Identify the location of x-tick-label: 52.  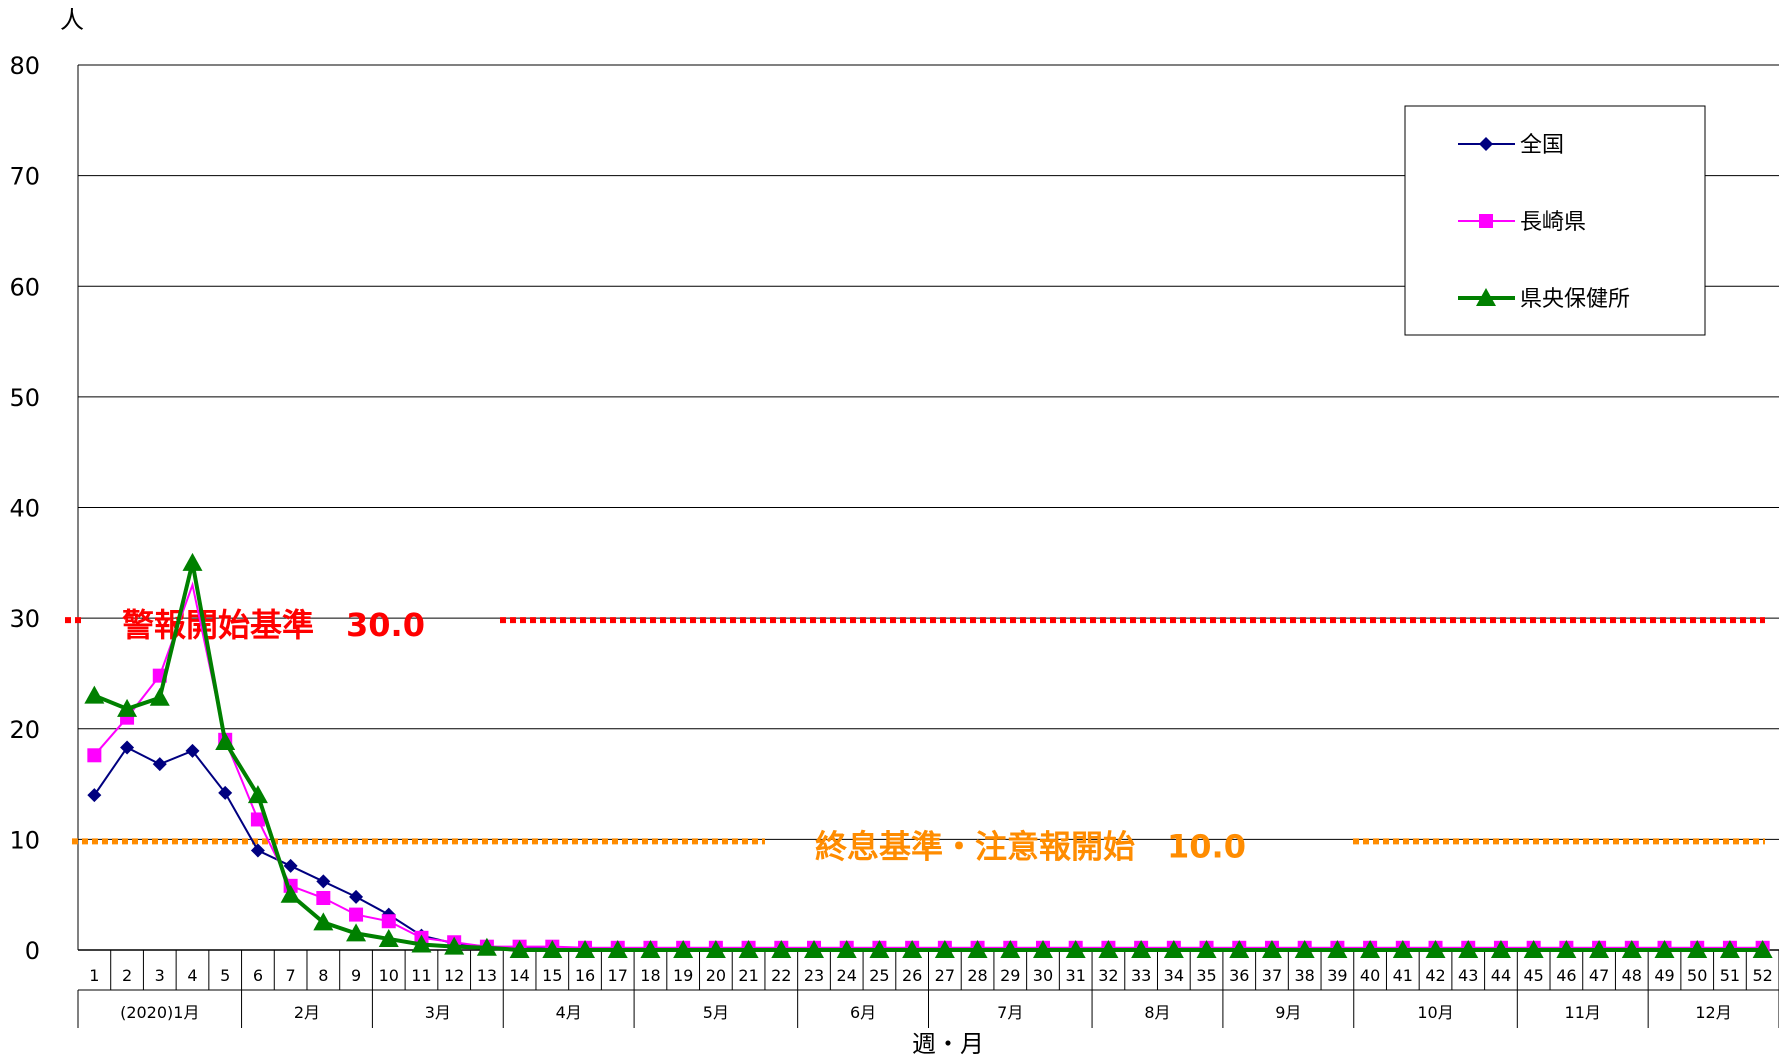
(1762, 975).